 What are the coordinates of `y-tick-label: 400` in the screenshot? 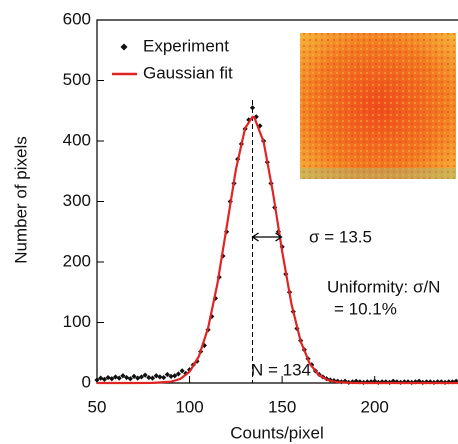 It's located at (77, 139).